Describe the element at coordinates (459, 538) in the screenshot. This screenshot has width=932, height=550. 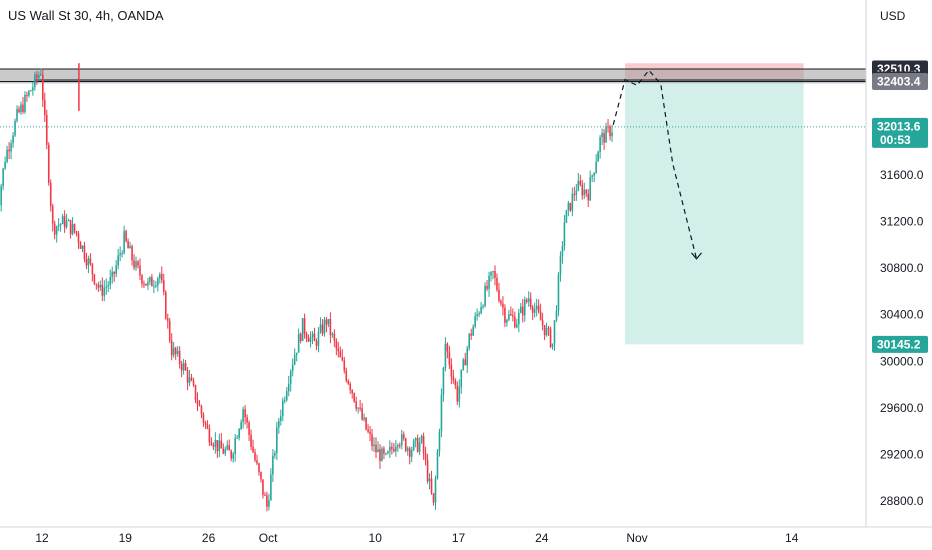
I see `x-tick-label: 17` at that location.